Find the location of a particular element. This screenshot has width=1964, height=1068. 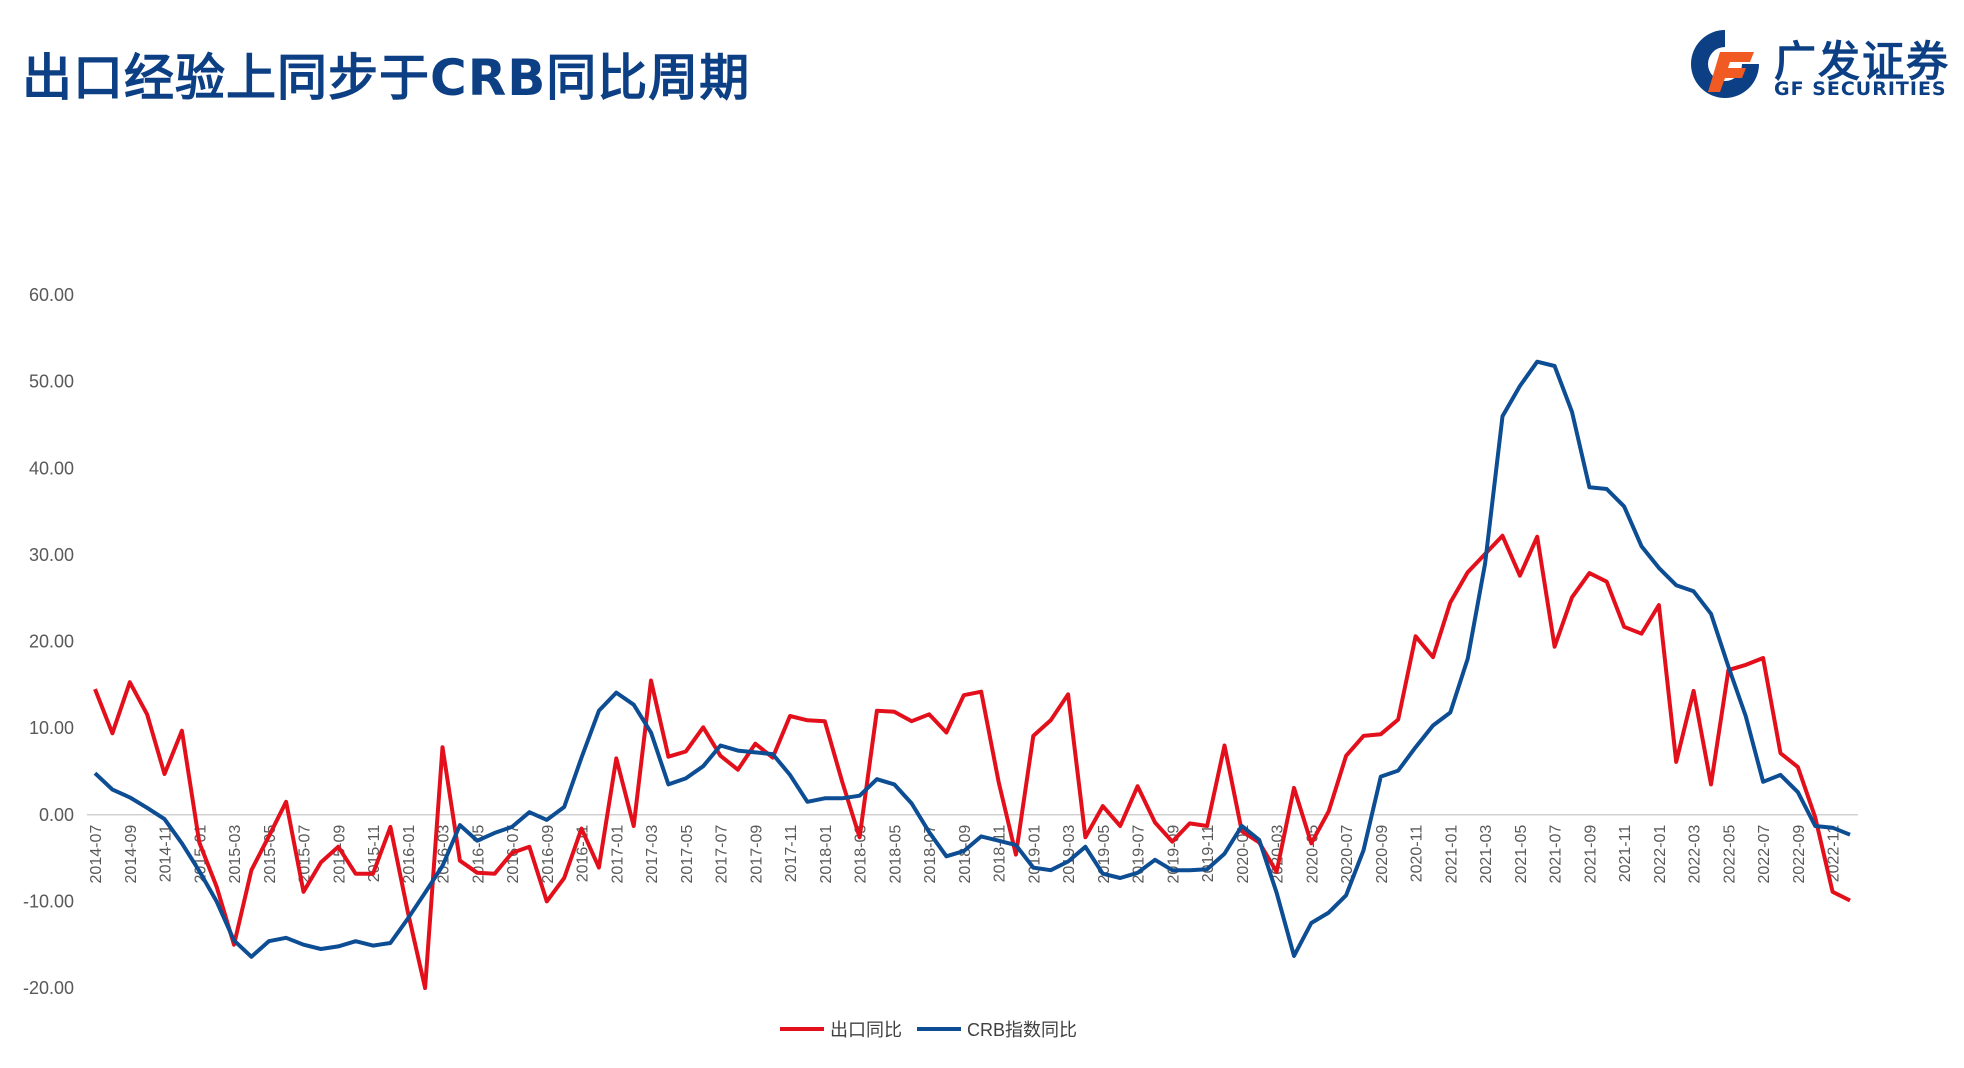

x-tick-label: 2017-11 is located at coordinates (791, 854).